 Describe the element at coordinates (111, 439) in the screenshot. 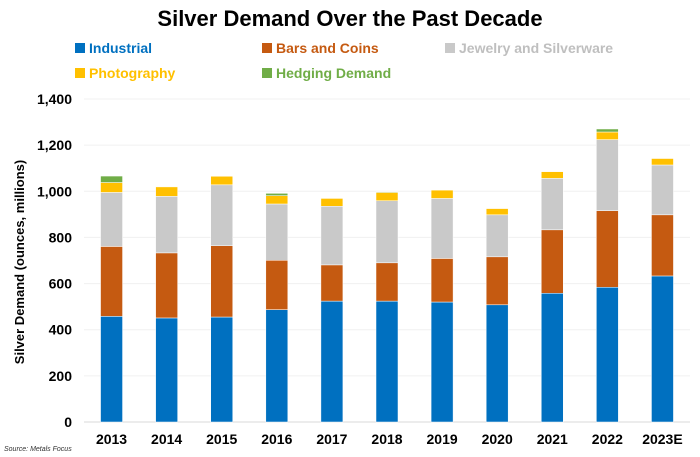

I see `x-tick-label: 2013` at that location.